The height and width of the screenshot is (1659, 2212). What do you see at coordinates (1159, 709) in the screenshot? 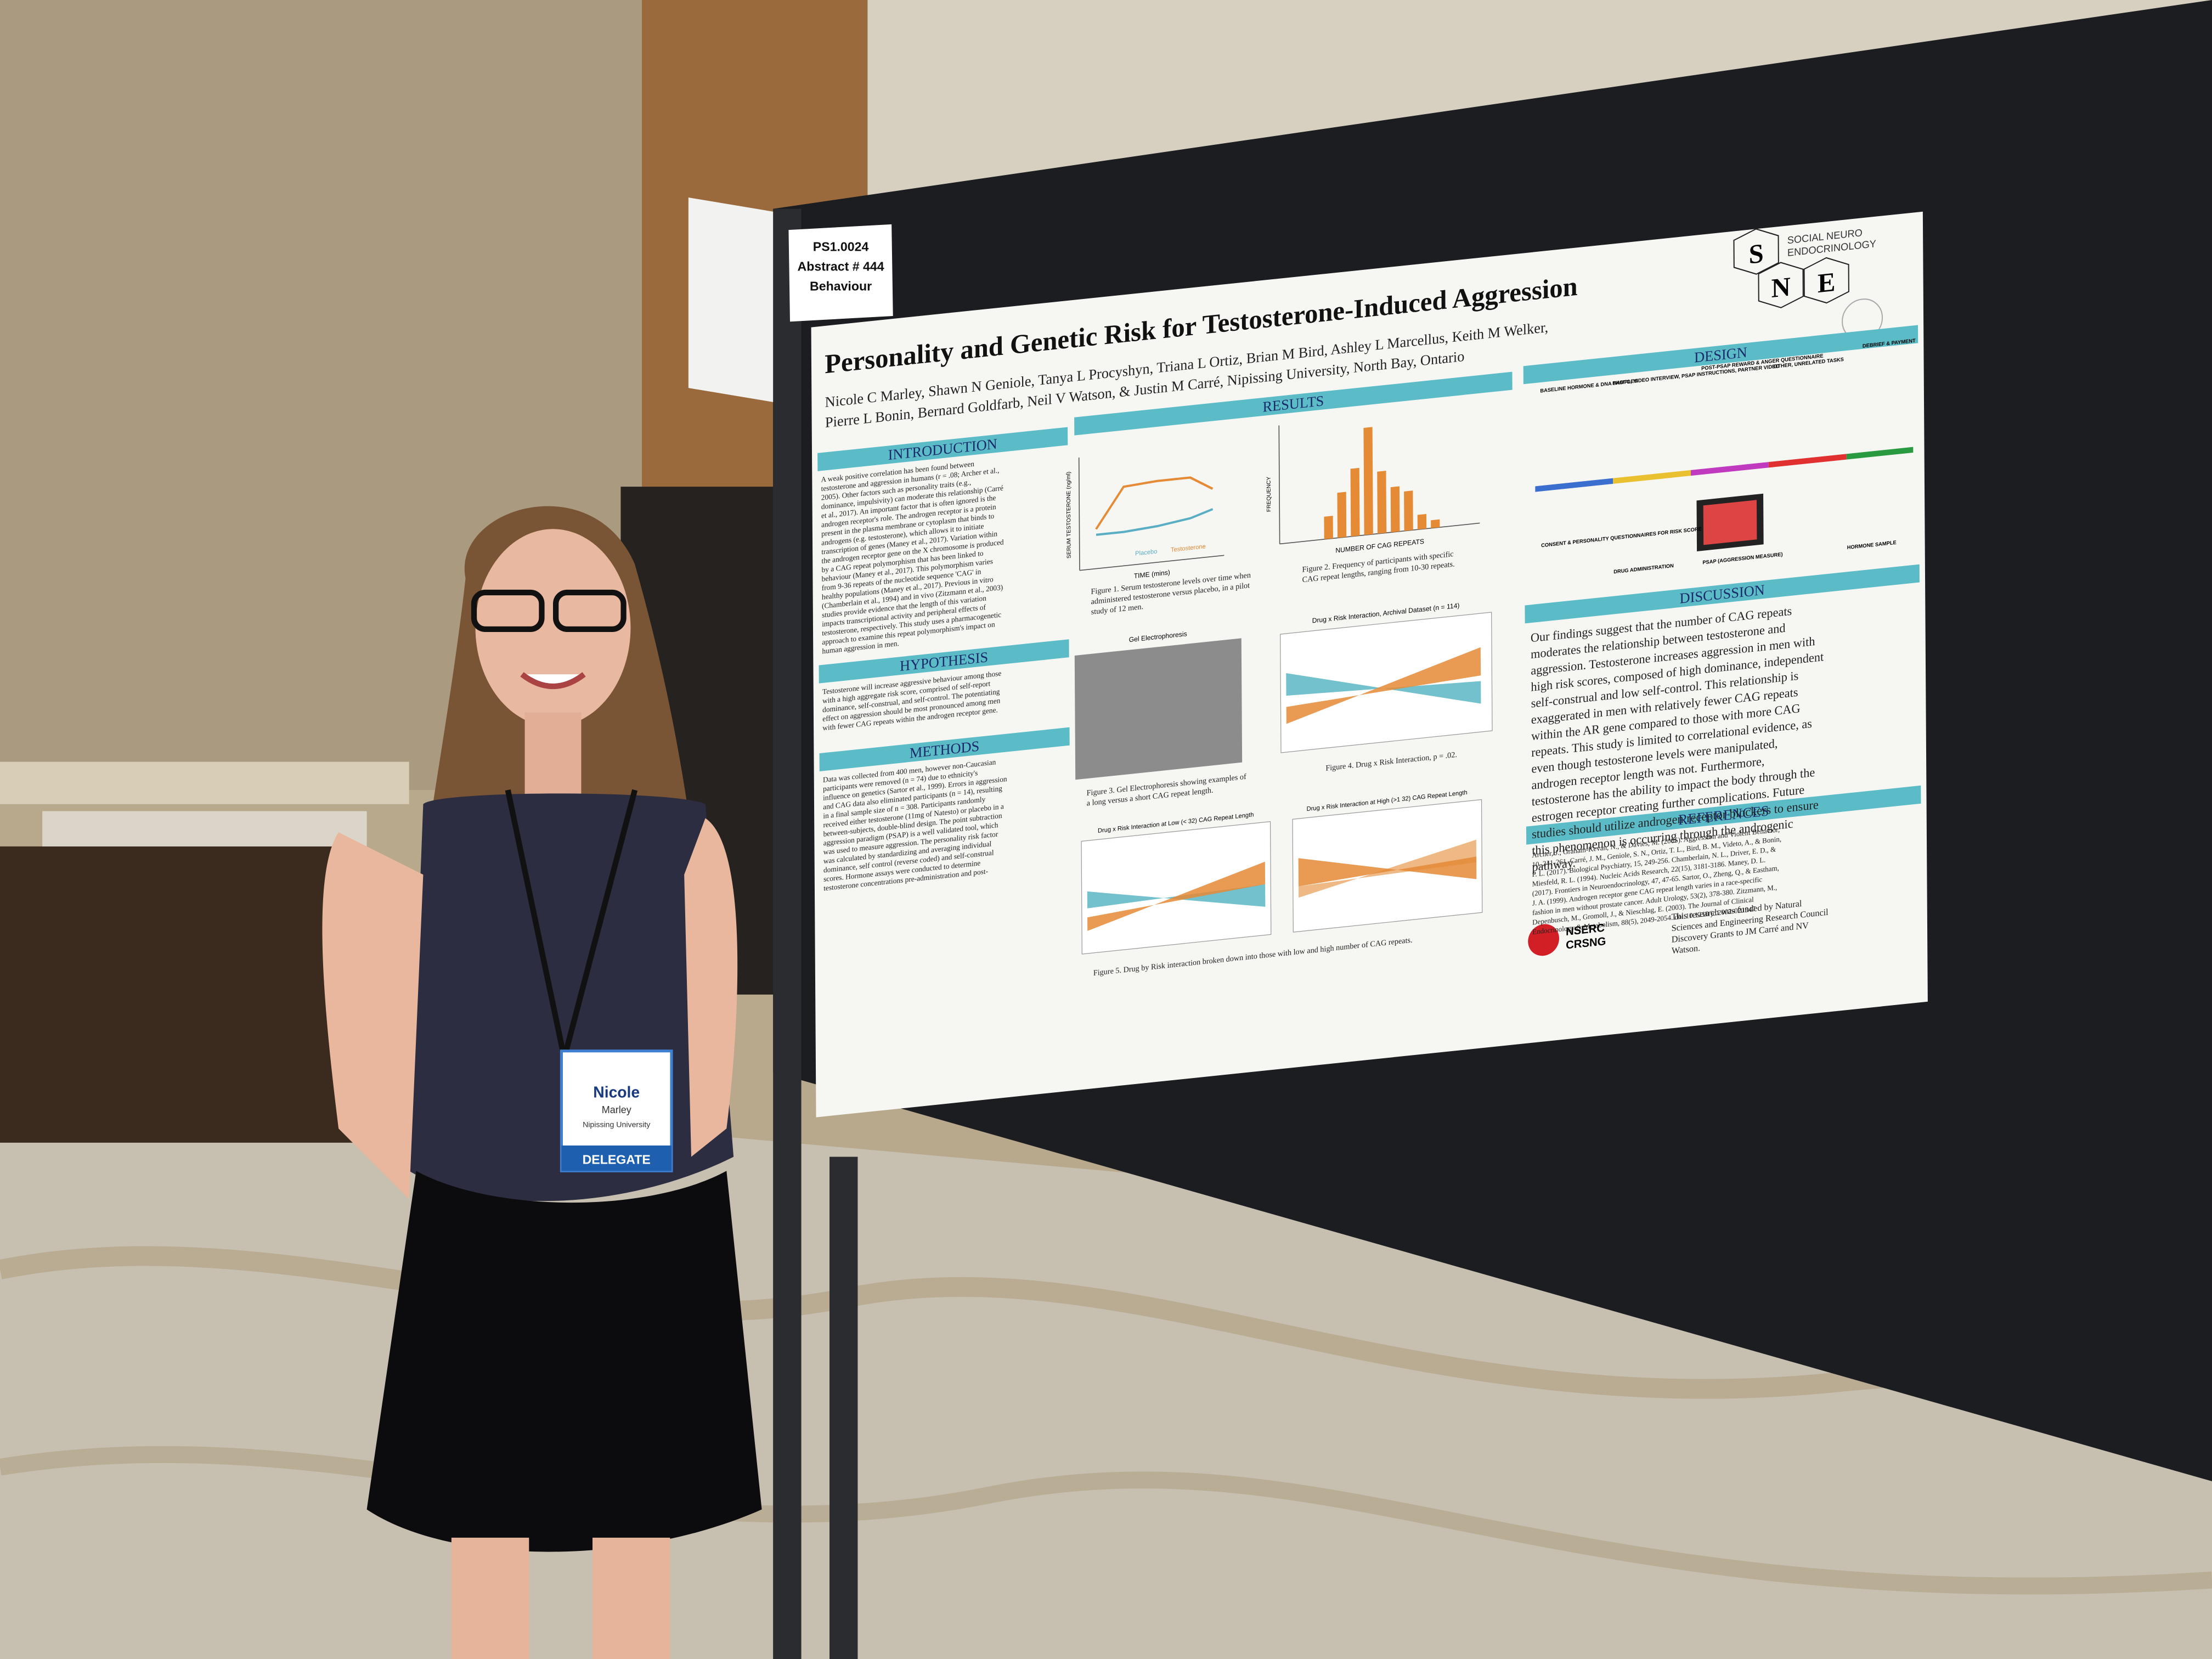
I see `gel-image` at bounding box center [1159, 709].